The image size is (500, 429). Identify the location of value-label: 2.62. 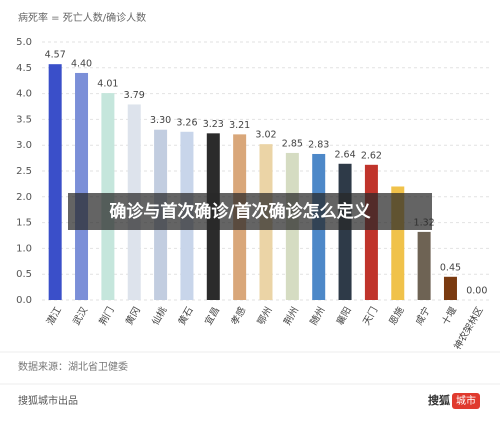
(371, 155).